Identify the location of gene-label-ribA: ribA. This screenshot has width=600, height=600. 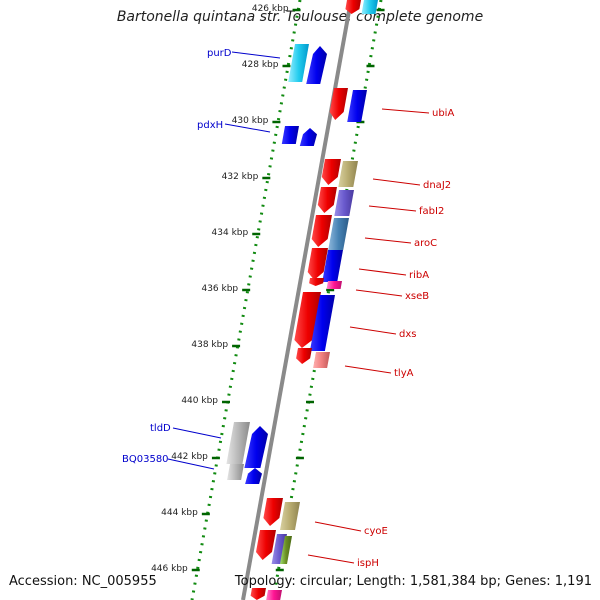
(393, 274).